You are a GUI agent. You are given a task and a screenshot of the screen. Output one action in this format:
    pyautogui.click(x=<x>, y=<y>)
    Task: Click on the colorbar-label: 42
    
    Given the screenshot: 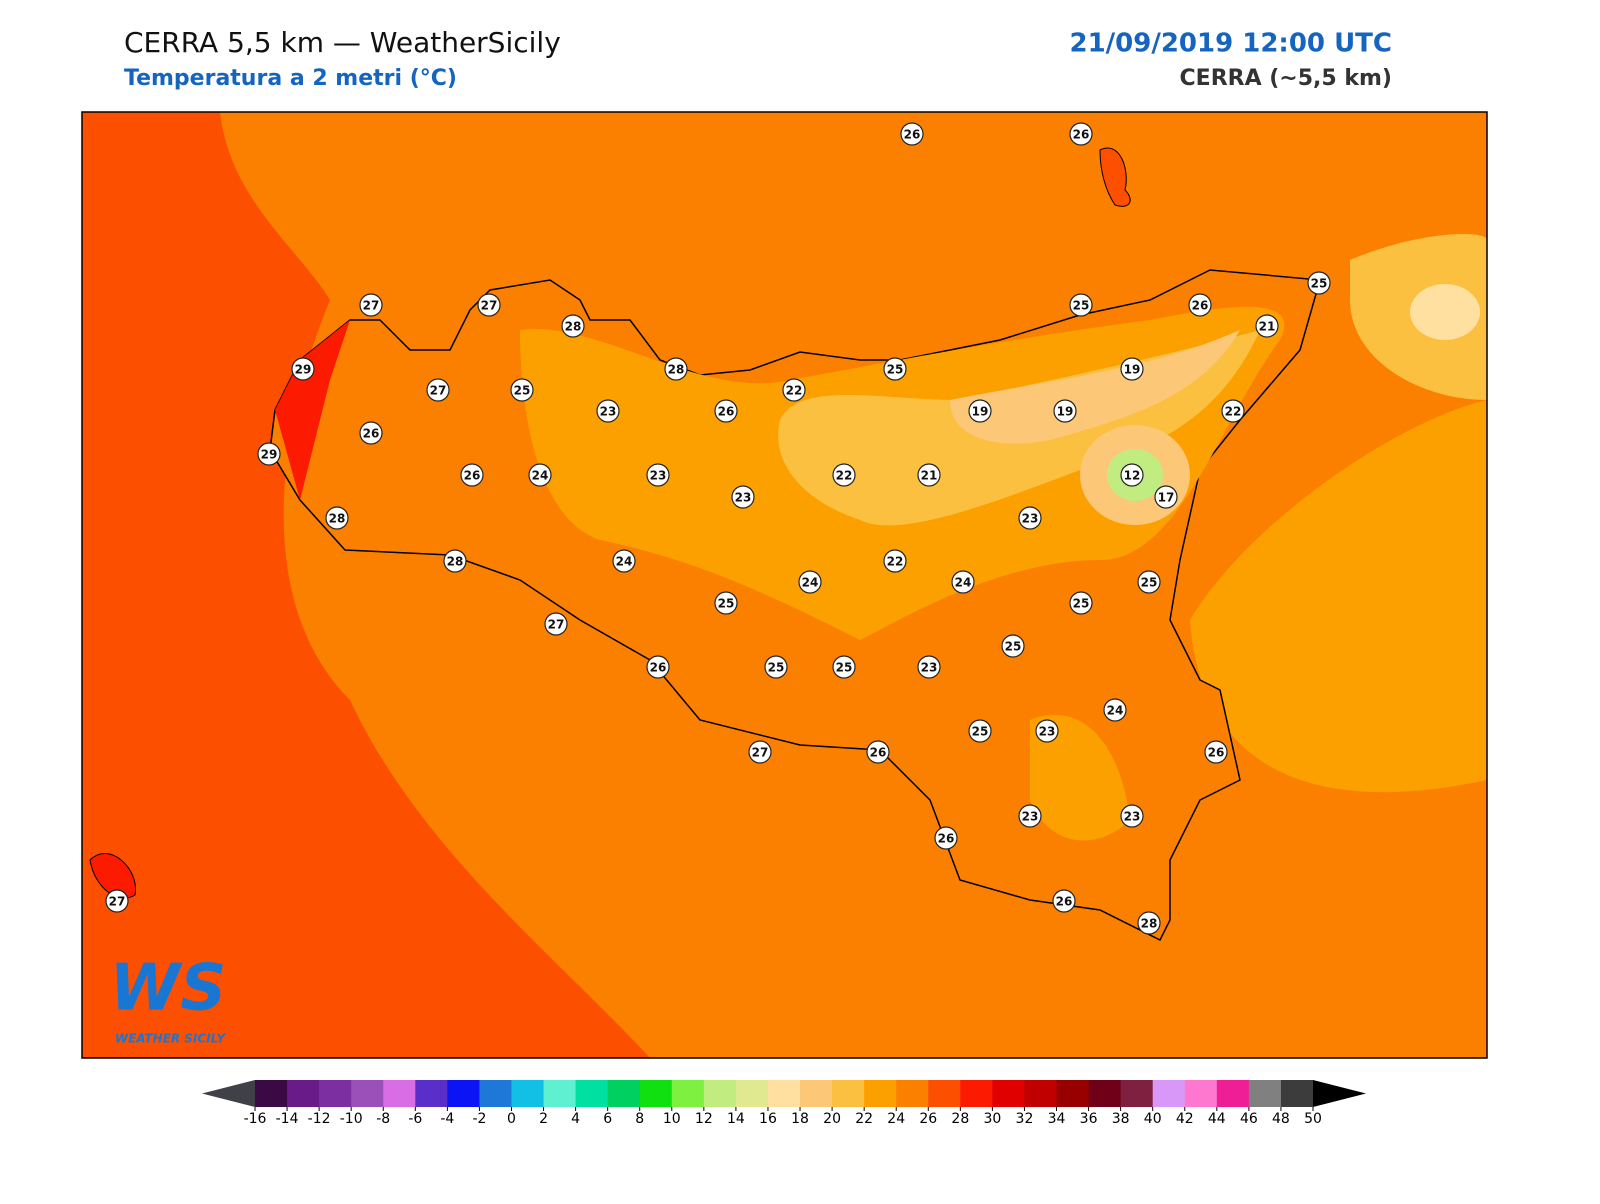 What is the action you would take?
    pyautogui.click(x=1185, y=1119)
    